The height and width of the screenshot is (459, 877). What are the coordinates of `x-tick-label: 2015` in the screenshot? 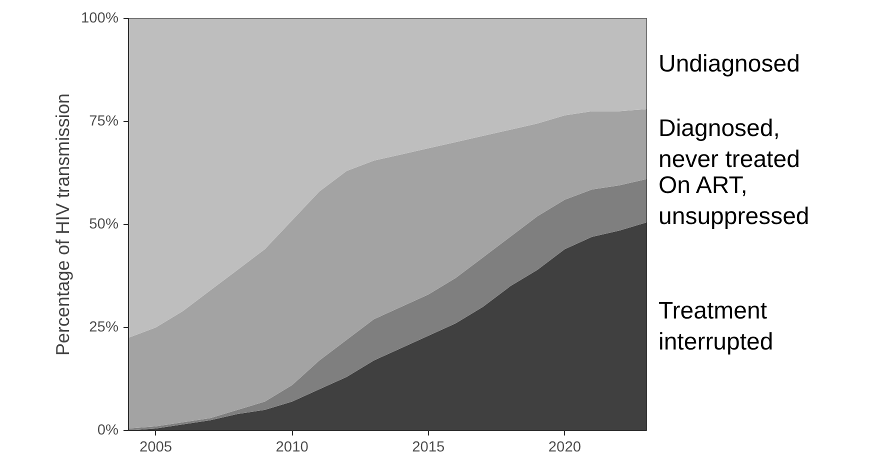 It's located at (428, 448).